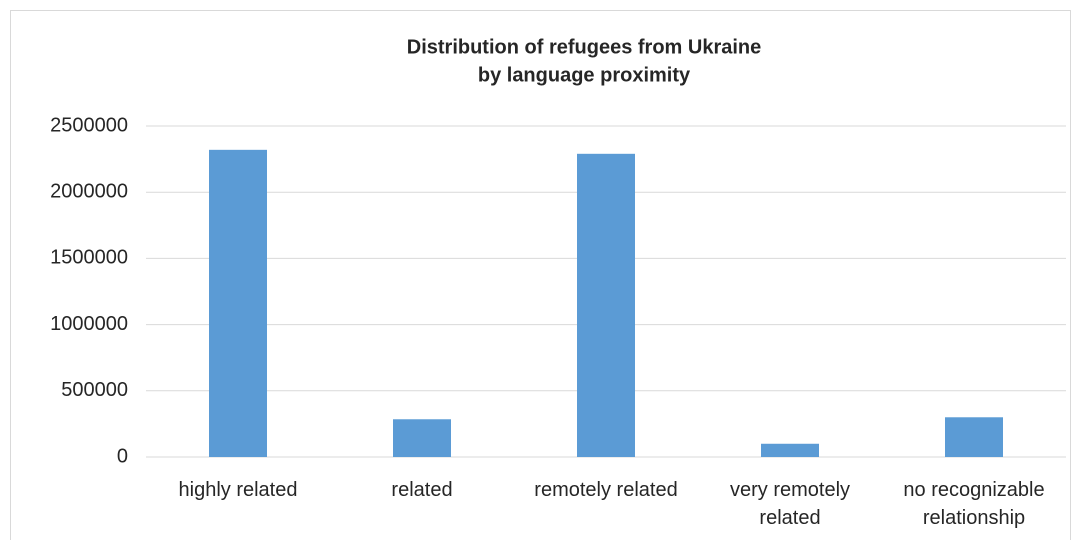 This screenshot has width=1080, height=540. Describe the element at coordinates (790, 504) in the screenshot. I see `x-tick-label: very remotely related` at that location.